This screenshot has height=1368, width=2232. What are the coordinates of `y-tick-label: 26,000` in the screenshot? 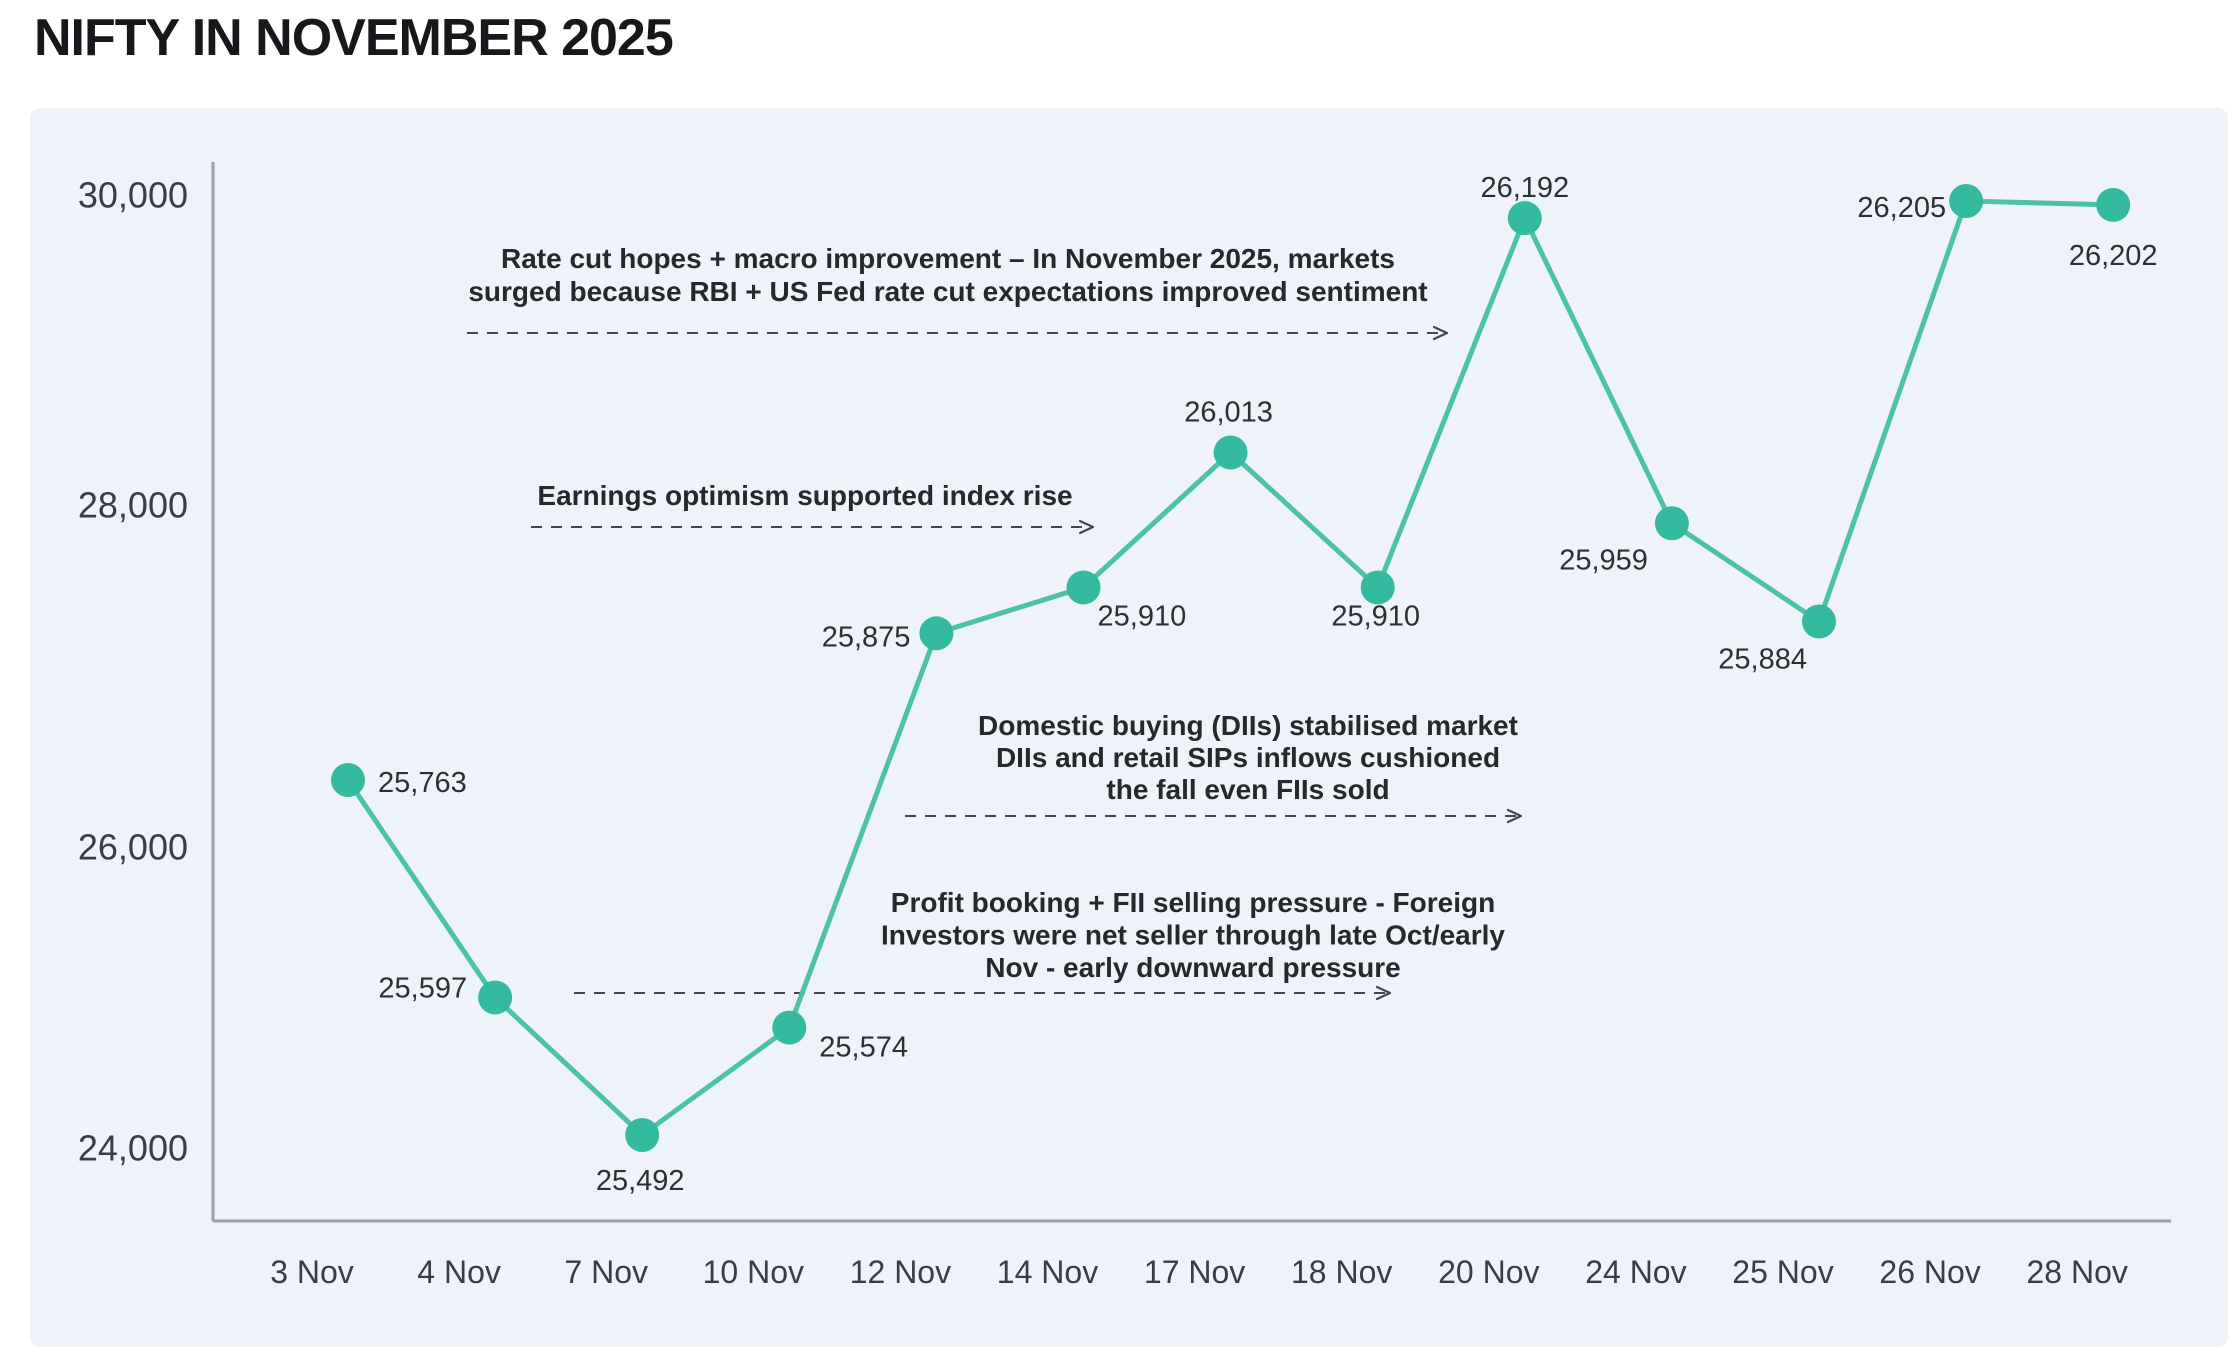 It's located at (133, 847).